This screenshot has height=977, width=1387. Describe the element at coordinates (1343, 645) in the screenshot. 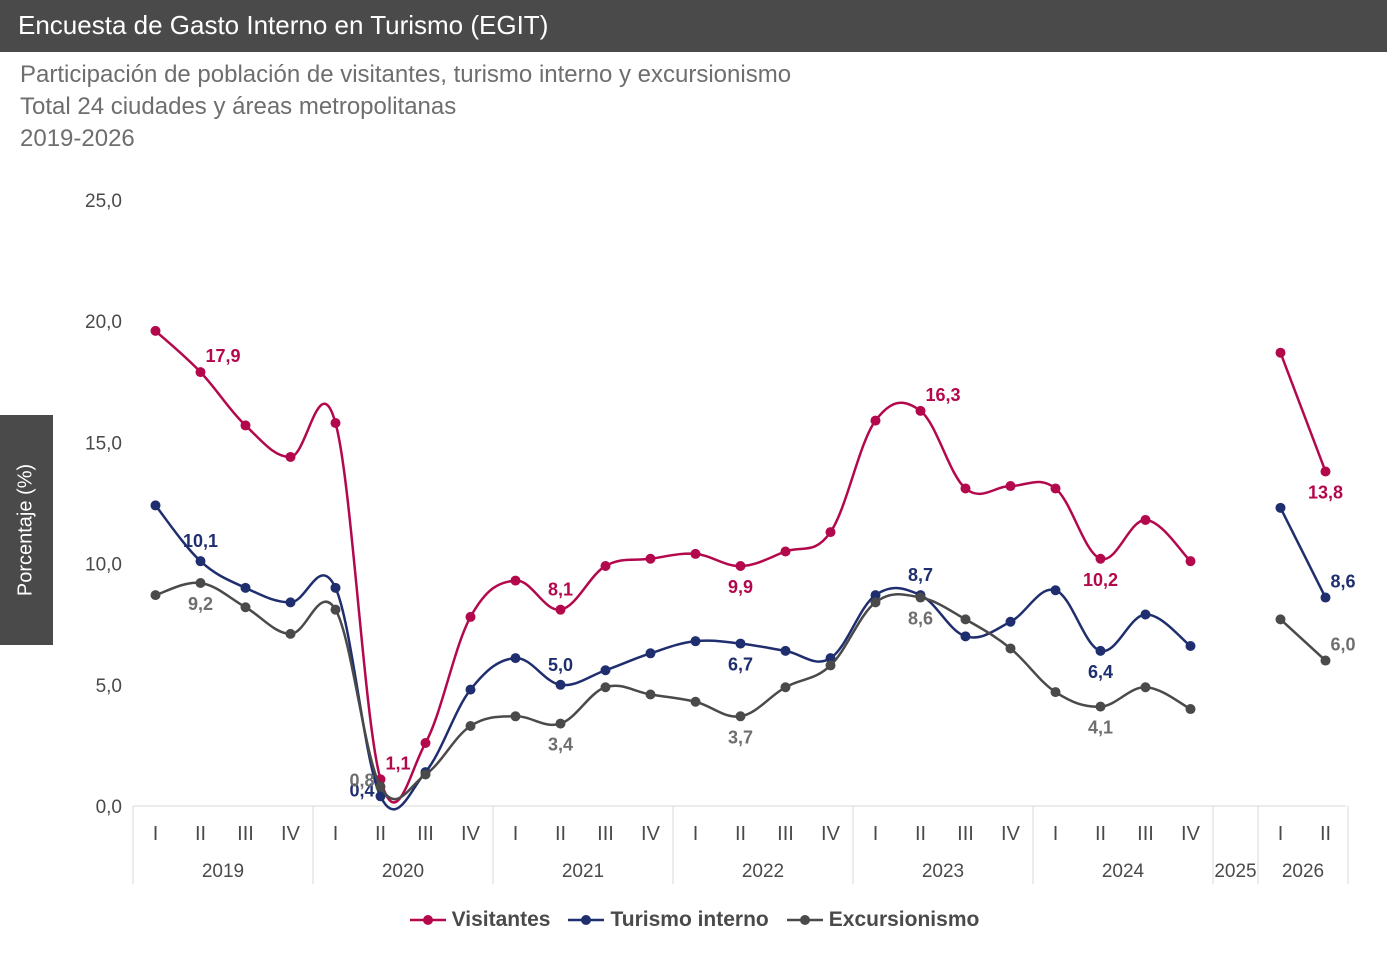

I see `data-label-excursionismo: 6,0` at that location.